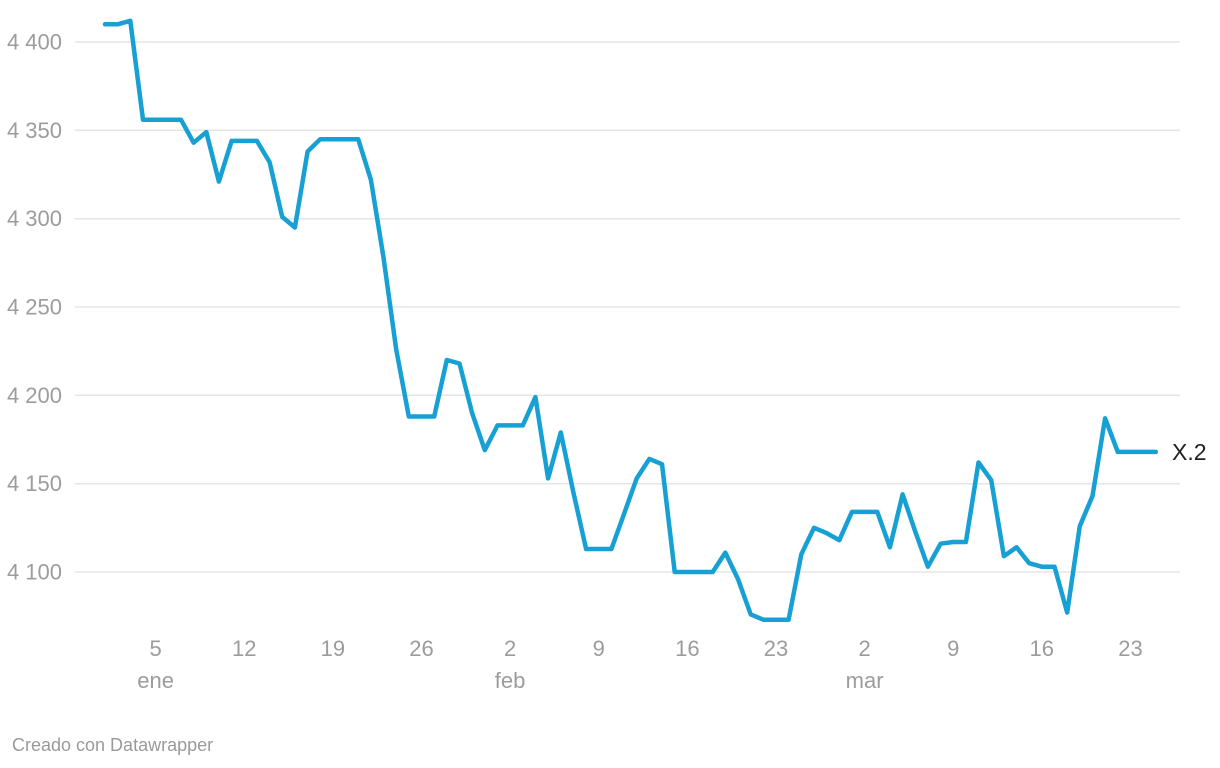  I want to click on y-axis-label: 4 200, so click(34, 395).